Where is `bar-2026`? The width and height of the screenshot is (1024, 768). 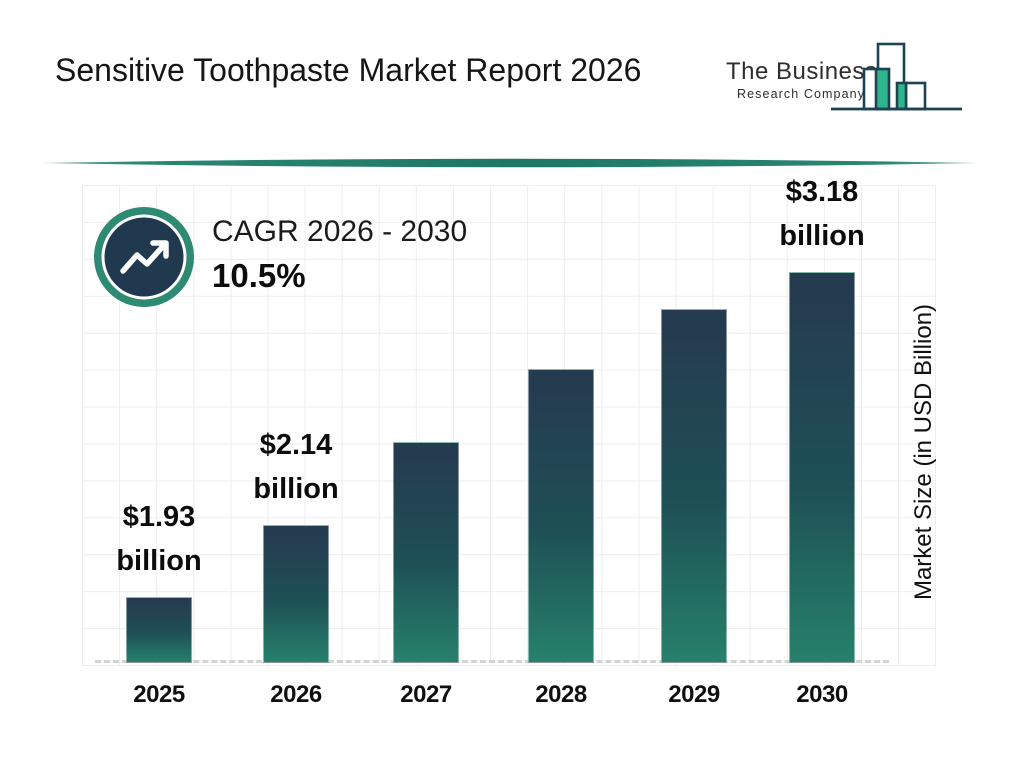 bar-2026 is located at coordinates (296, 594).